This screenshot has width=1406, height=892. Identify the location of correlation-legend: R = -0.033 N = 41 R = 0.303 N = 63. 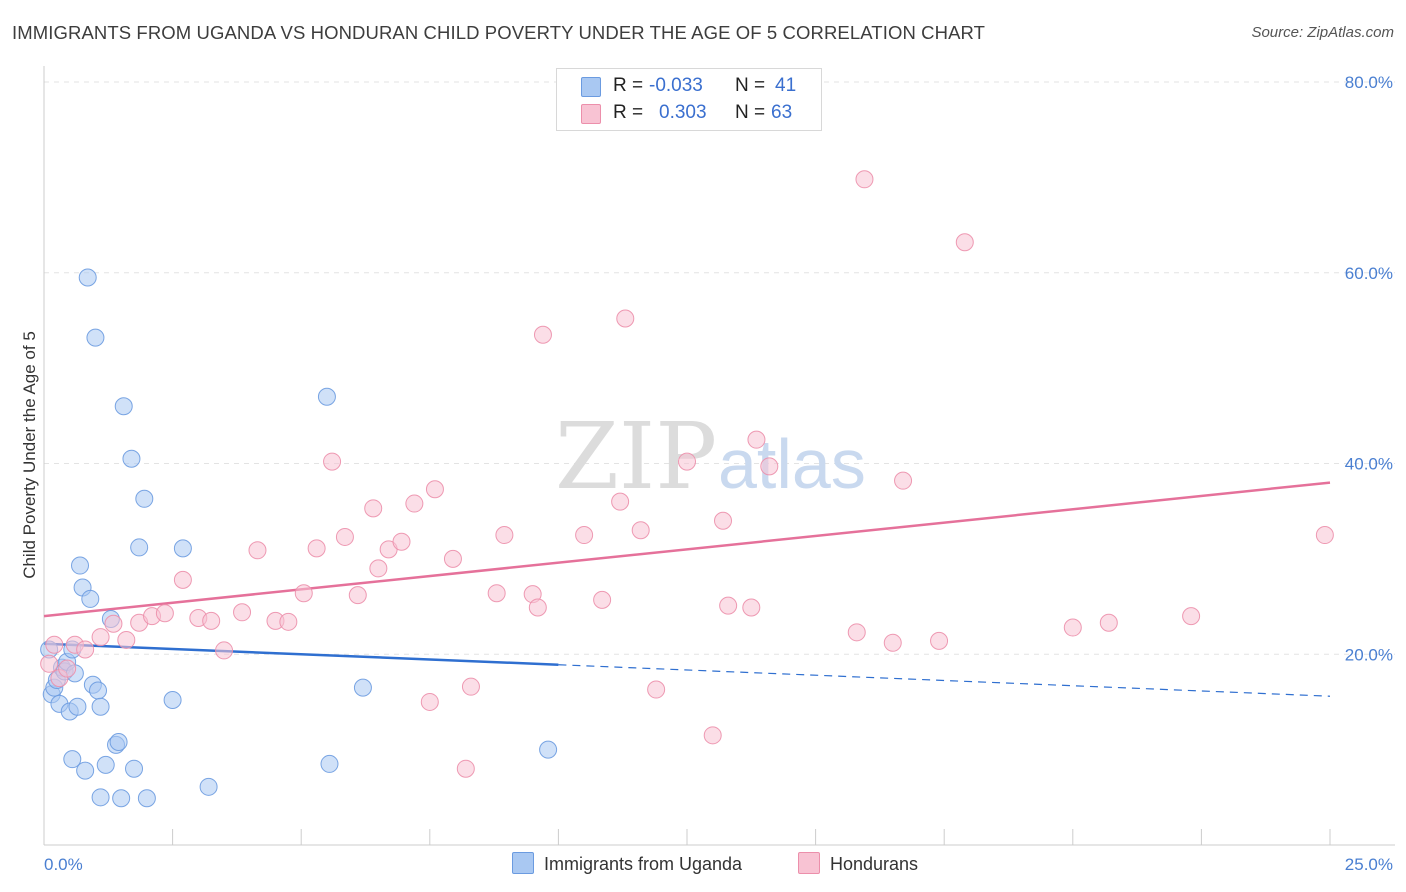
(689, 99).